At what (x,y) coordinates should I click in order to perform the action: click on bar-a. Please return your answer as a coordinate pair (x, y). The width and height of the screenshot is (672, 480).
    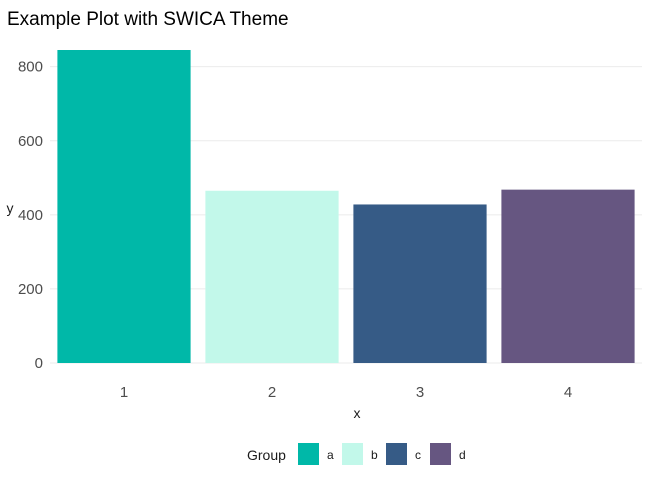
    Looking at the image, I should click on (124, 206).